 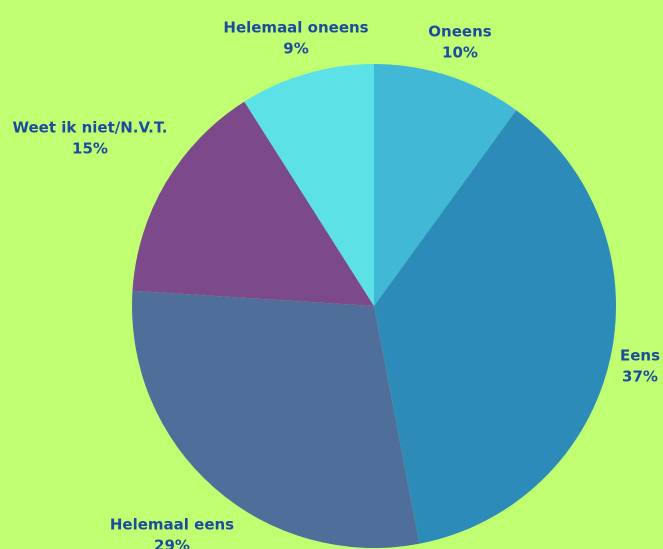 I want to click on slice-label: Eens, so click(x=640, y=356).